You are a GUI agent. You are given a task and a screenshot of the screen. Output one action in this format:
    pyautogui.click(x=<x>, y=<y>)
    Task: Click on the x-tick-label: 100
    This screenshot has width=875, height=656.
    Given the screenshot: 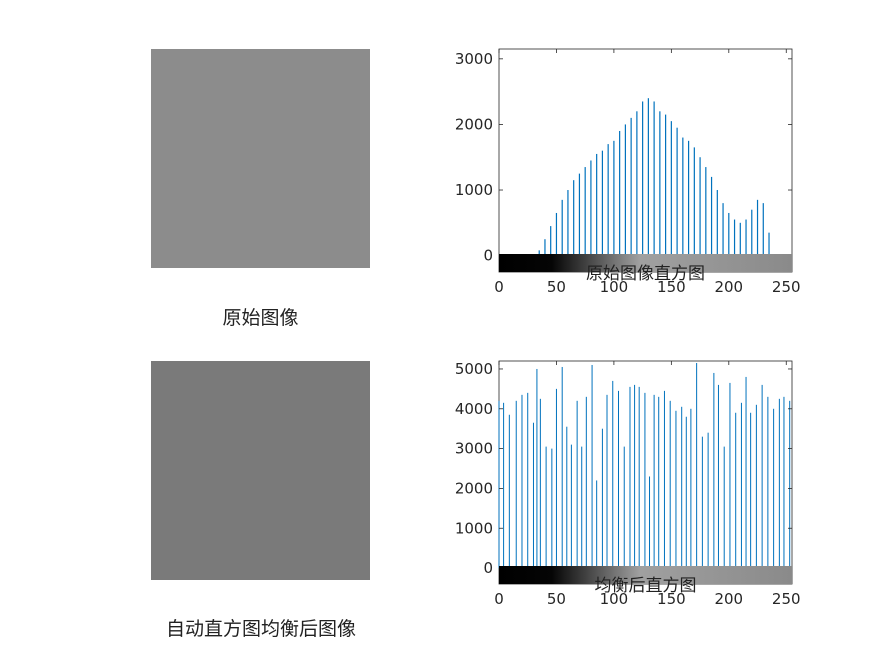 What is the action you would take?
    pyautogui.click(x=614, y=599)
    